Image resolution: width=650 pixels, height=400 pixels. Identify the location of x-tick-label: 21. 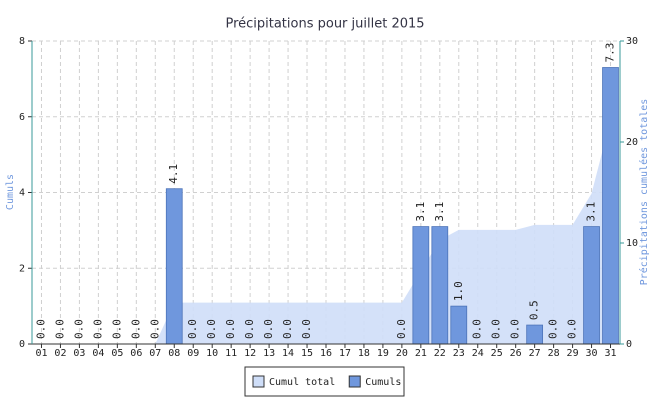
(421, 353).